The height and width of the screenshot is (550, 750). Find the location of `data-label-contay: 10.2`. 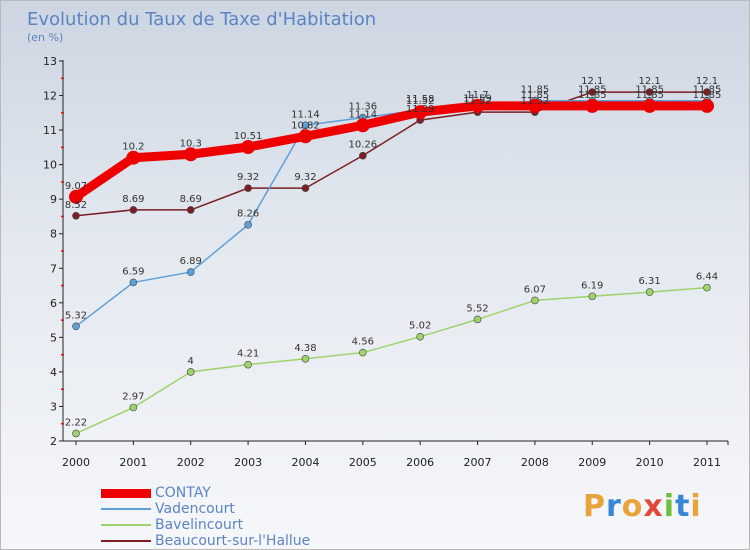

data-label-contay: 10.2 is located at coordinates (133, 147).